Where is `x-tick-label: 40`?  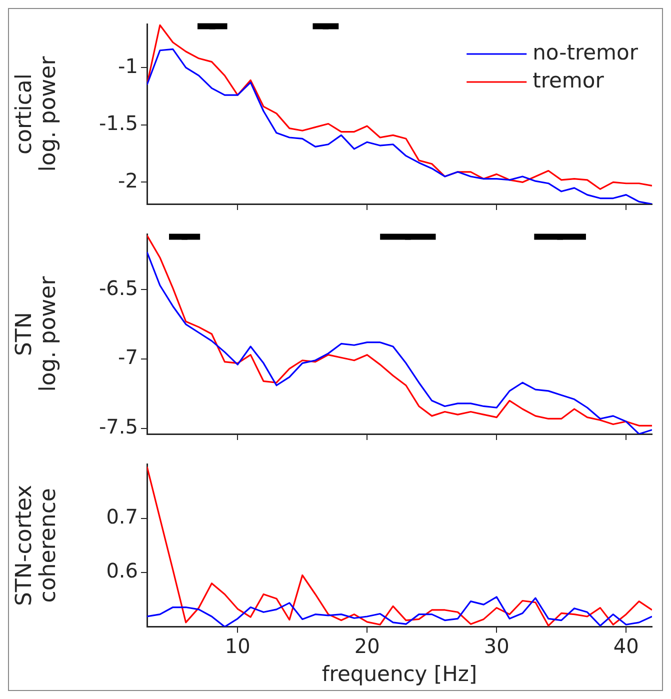 x-tick-label: 40 is located at coordinates (626, 646).